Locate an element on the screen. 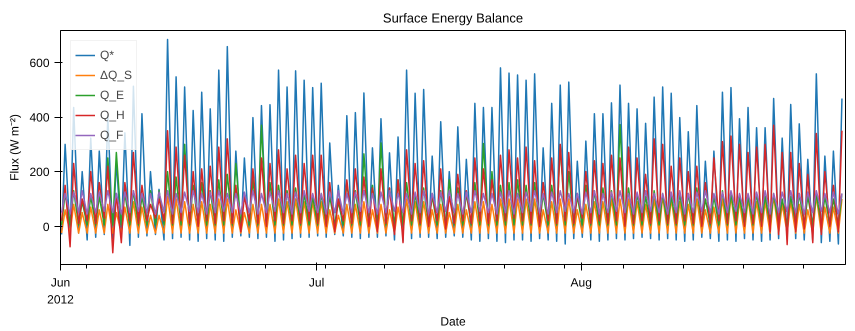 Image resolution: width=855 pixels, height=331 pixels. legend-label: Q_F is located at coordinates (112, 135).